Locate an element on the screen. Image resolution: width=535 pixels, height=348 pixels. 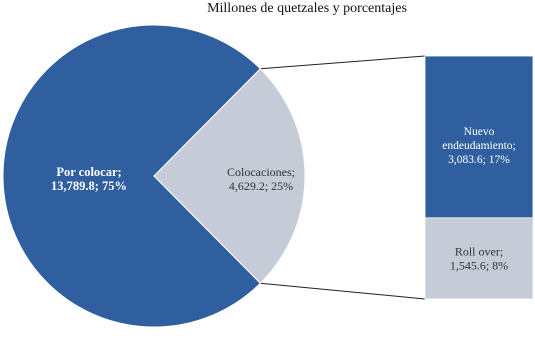
chart-subtitle: Millones de quetzales y porcentajes is located at coordinates (307, 8).